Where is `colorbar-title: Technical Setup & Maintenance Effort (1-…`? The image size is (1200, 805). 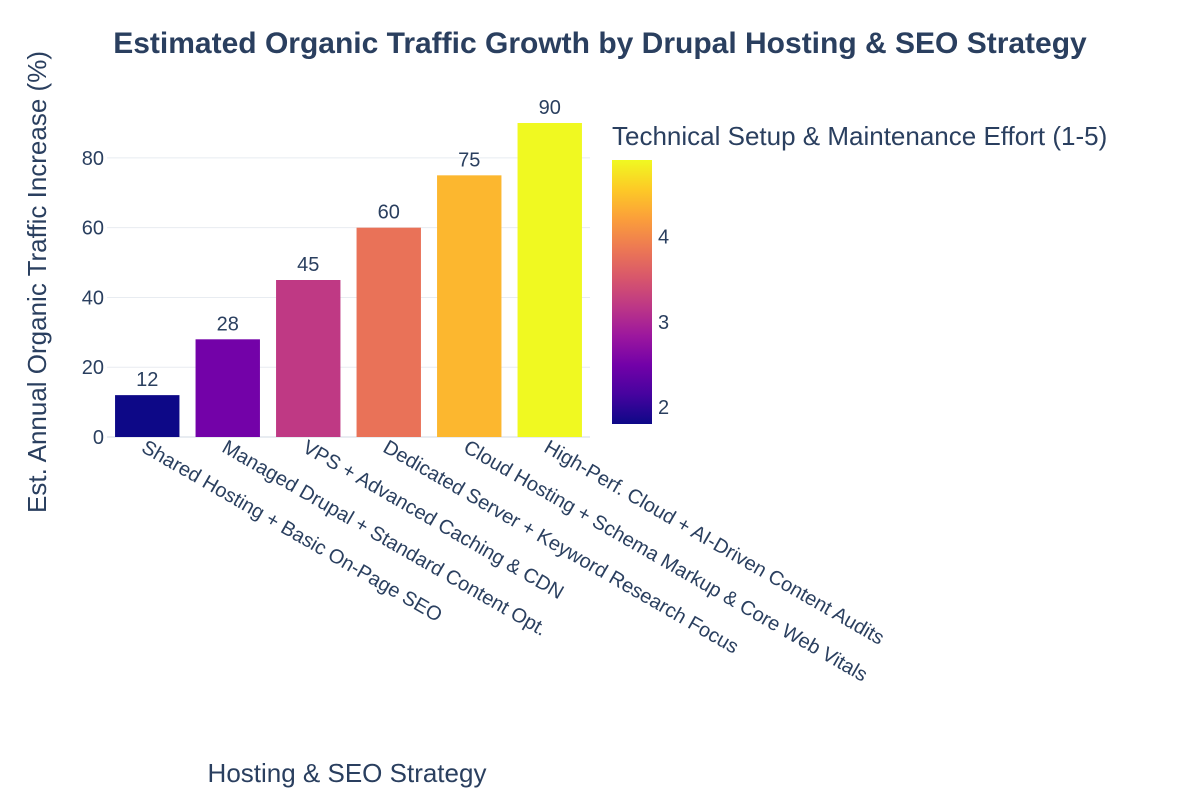
colorbar-title: Technical Setup & Maintenance Effort (1-… is located at coordinates (859, 136).